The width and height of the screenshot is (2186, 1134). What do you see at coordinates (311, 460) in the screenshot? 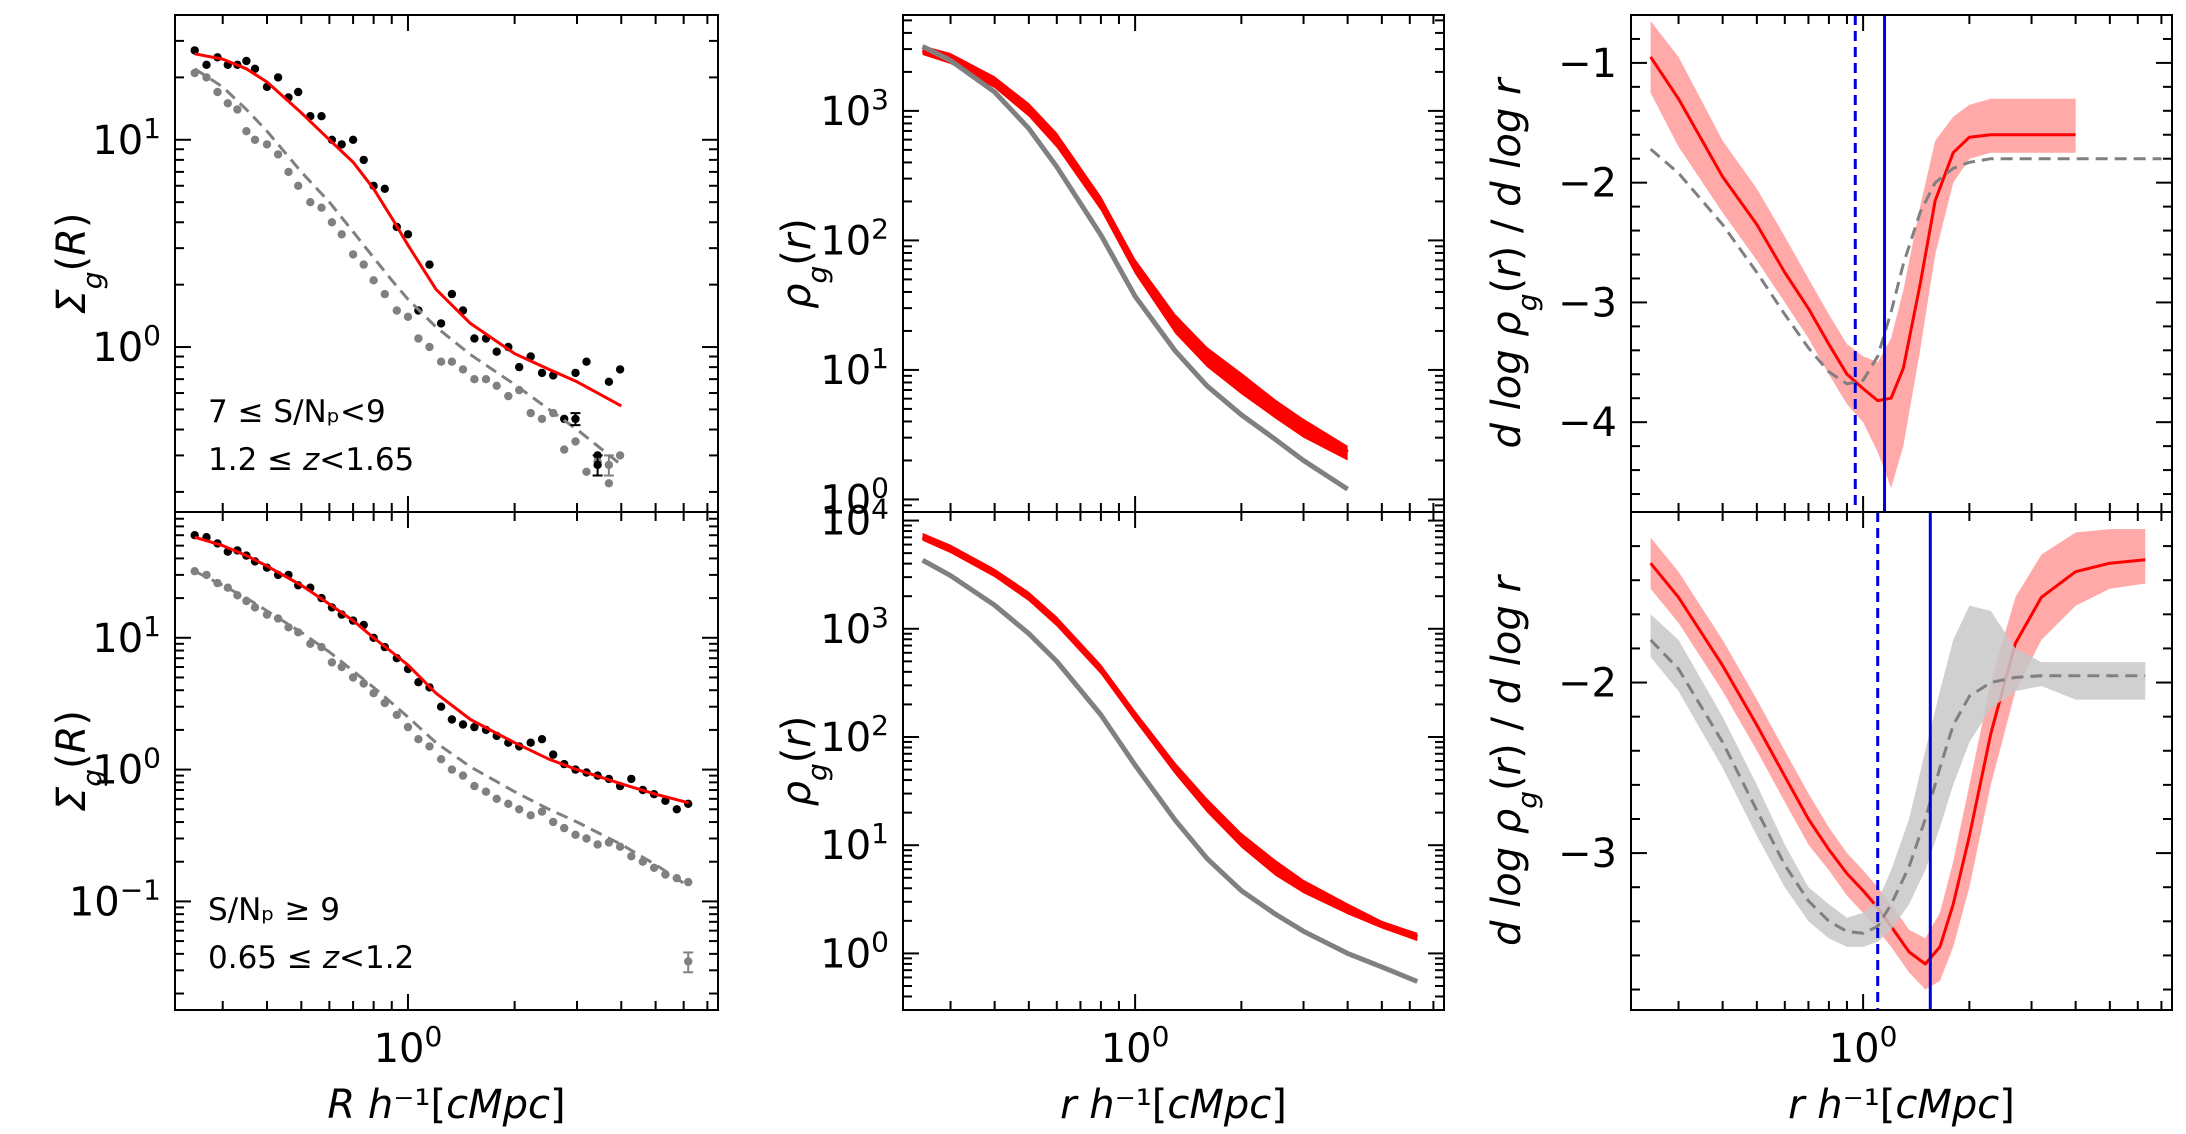
I see `annotation-text: 1.2 ≤ z<1.65` at bounding box center [311, 460].